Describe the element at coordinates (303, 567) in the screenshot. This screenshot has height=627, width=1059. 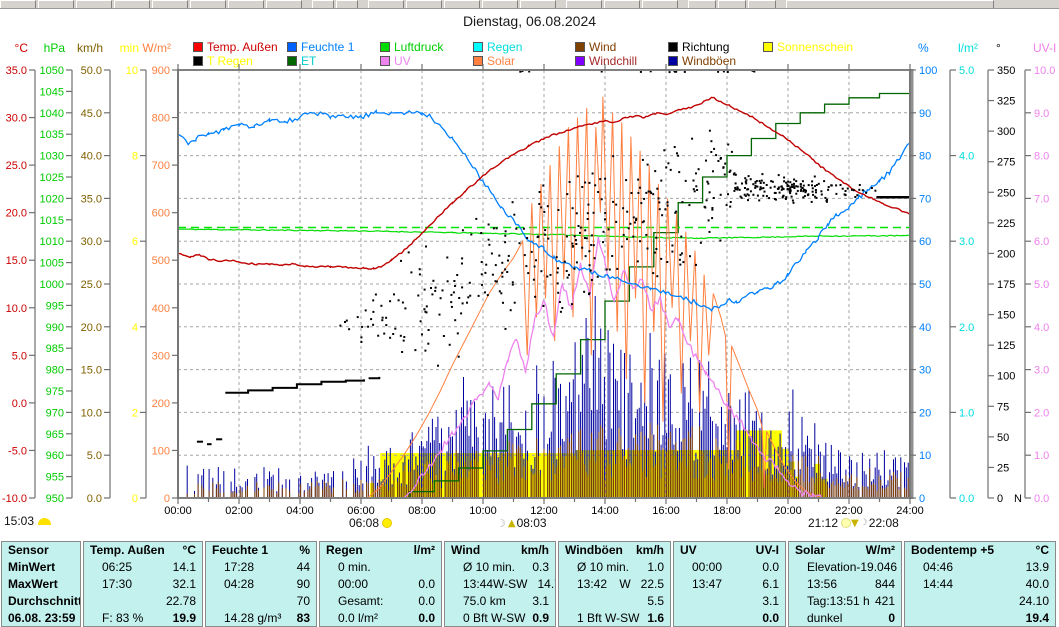
I see `stat-value: 44` at that location.